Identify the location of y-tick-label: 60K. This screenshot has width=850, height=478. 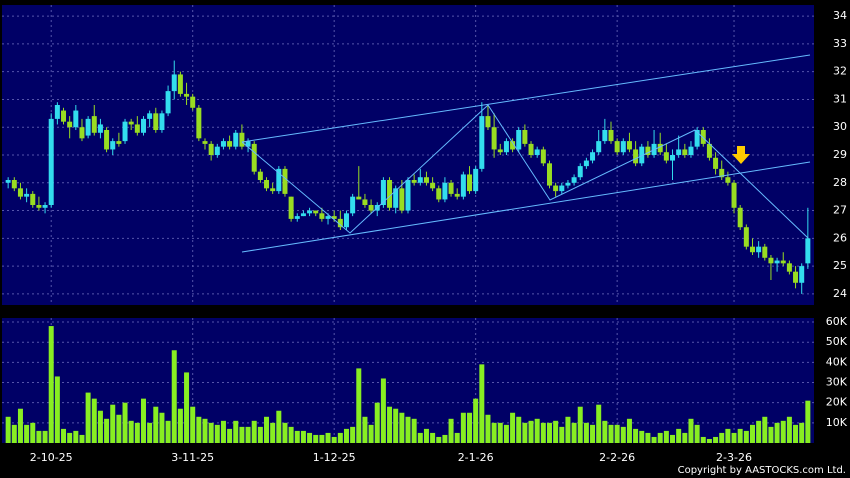
(837, 321).